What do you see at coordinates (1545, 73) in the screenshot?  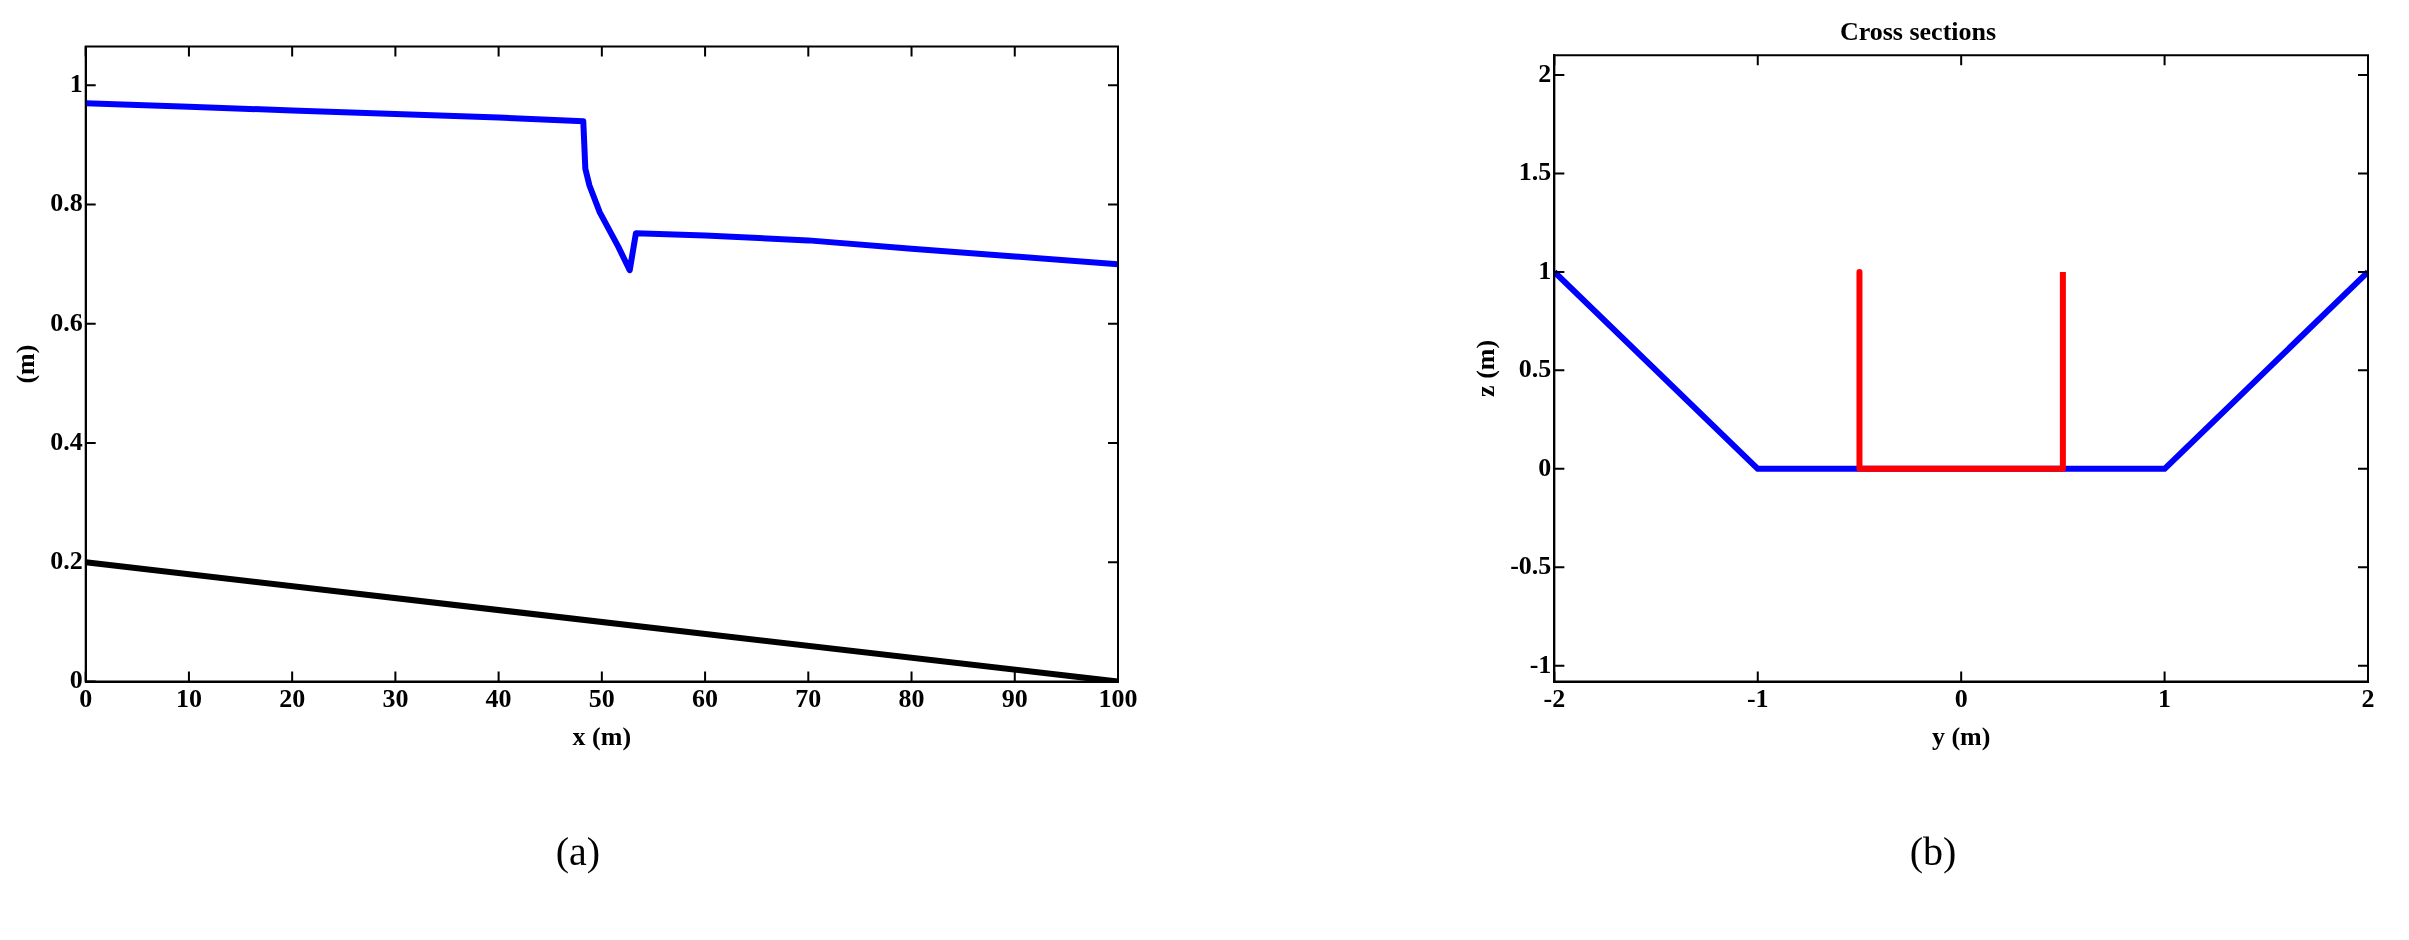 I see `y-tick-label: 2` at bounding box center [1545, 73].